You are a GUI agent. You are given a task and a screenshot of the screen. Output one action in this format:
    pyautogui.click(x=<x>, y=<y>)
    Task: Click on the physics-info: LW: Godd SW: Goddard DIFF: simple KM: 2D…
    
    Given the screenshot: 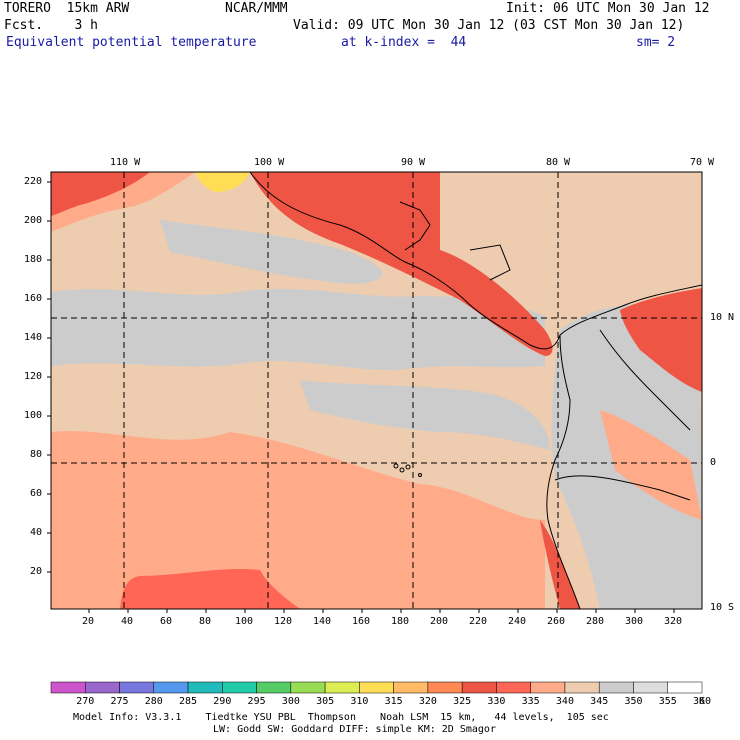 What is the action you would take?
    pyautogui.click(x=354, y=729)
    